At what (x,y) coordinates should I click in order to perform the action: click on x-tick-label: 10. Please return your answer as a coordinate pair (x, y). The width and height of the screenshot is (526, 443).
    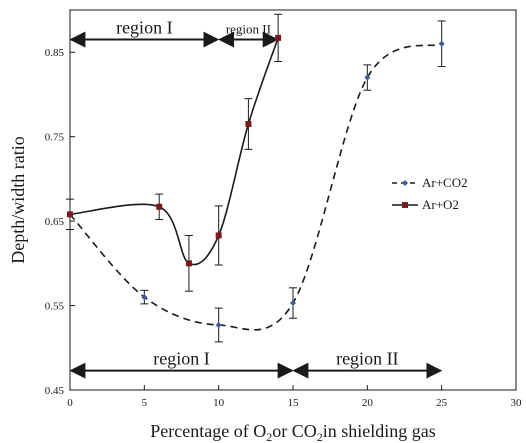
    Looking at the image, I should click on (219, 403).